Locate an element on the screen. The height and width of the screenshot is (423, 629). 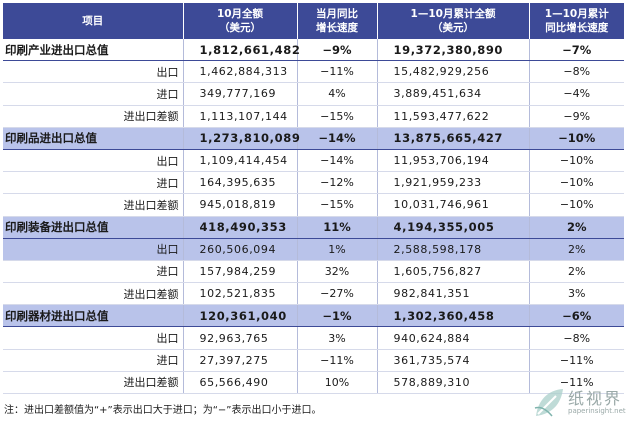
header-month-growth: 当月同比 增长速度 is located at coordinates (337, 21).